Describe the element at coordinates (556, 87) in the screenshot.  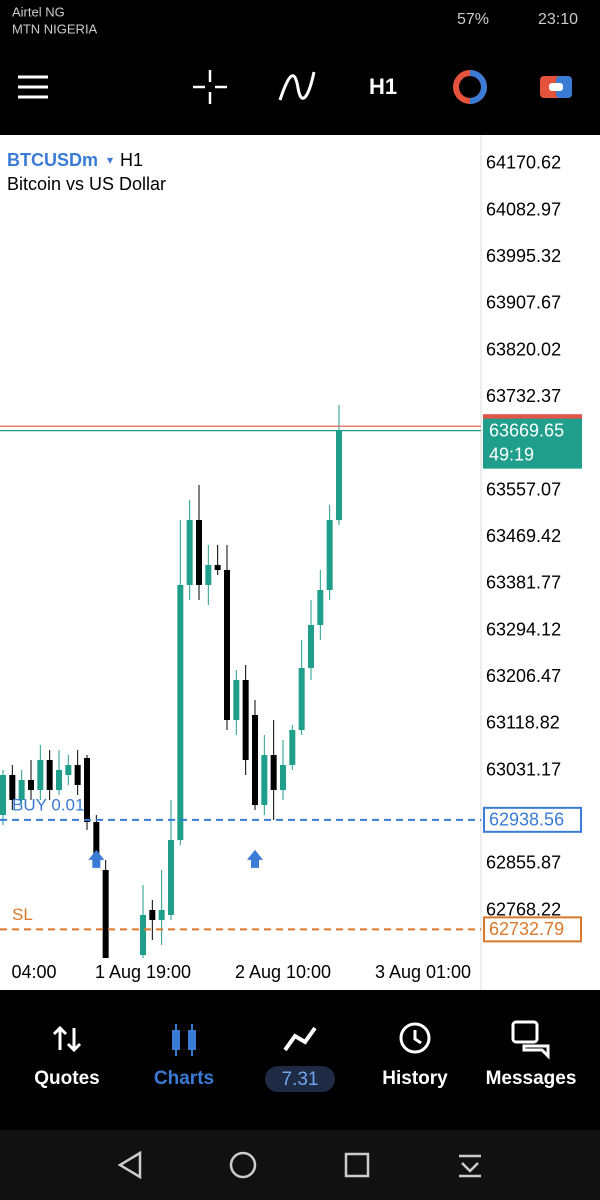
I see `account-icon` at that location.